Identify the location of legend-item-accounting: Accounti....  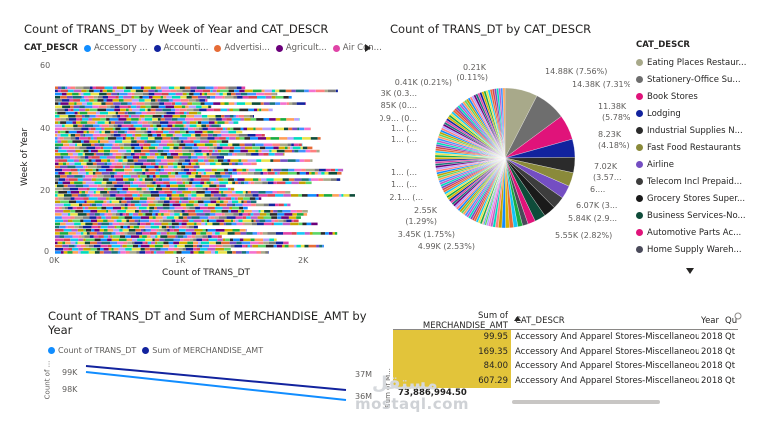
(180, 48).